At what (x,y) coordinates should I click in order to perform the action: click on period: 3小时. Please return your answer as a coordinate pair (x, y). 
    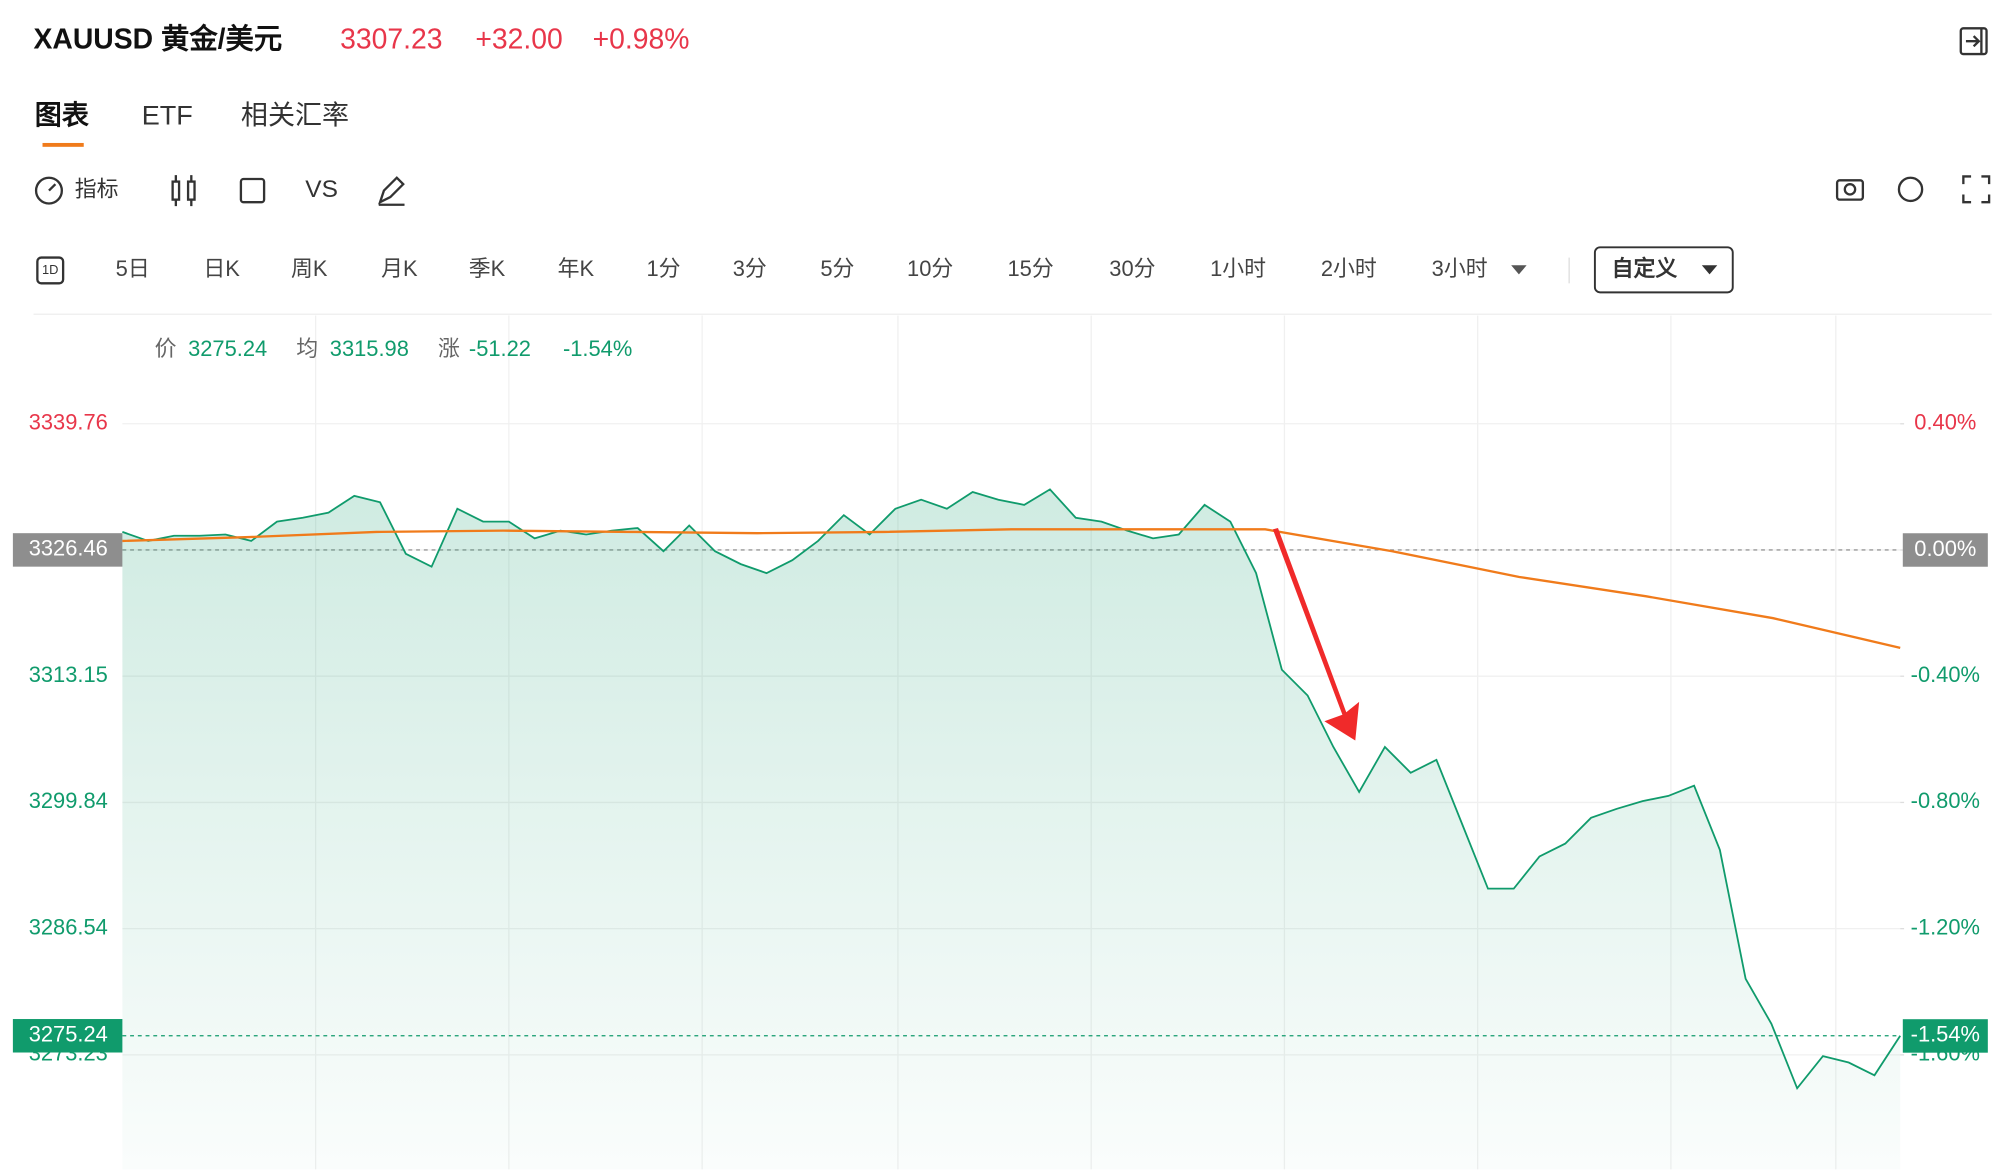
    Looking at the image, I should click on (1460, 268).